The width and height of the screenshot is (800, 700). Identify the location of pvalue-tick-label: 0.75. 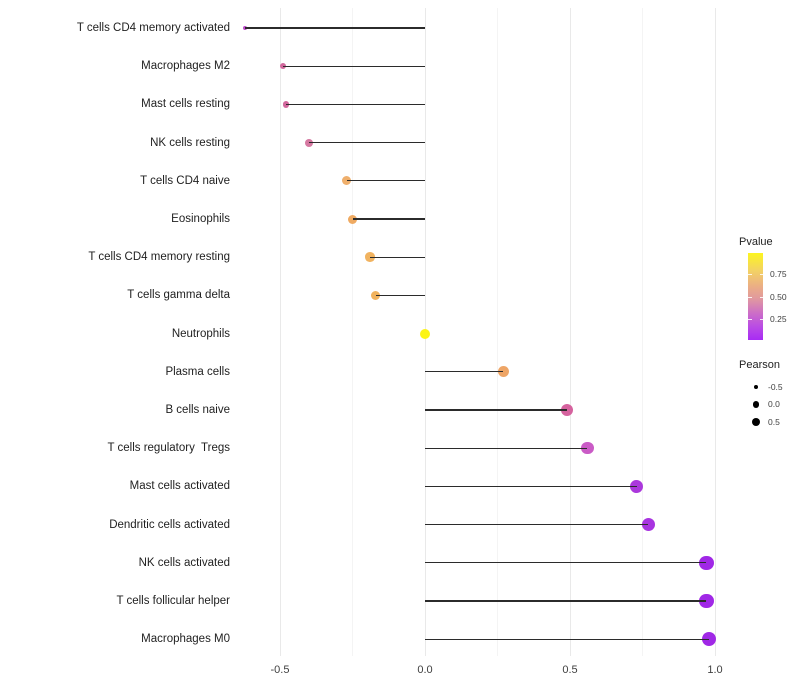
(778, 273).